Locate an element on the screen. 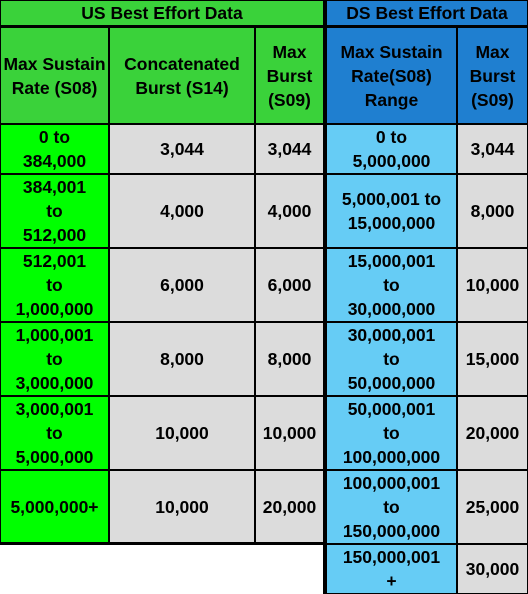 The image size is (528, 594). ds-max-burst-cell: 30,000 is located at coordinates (492, 569).